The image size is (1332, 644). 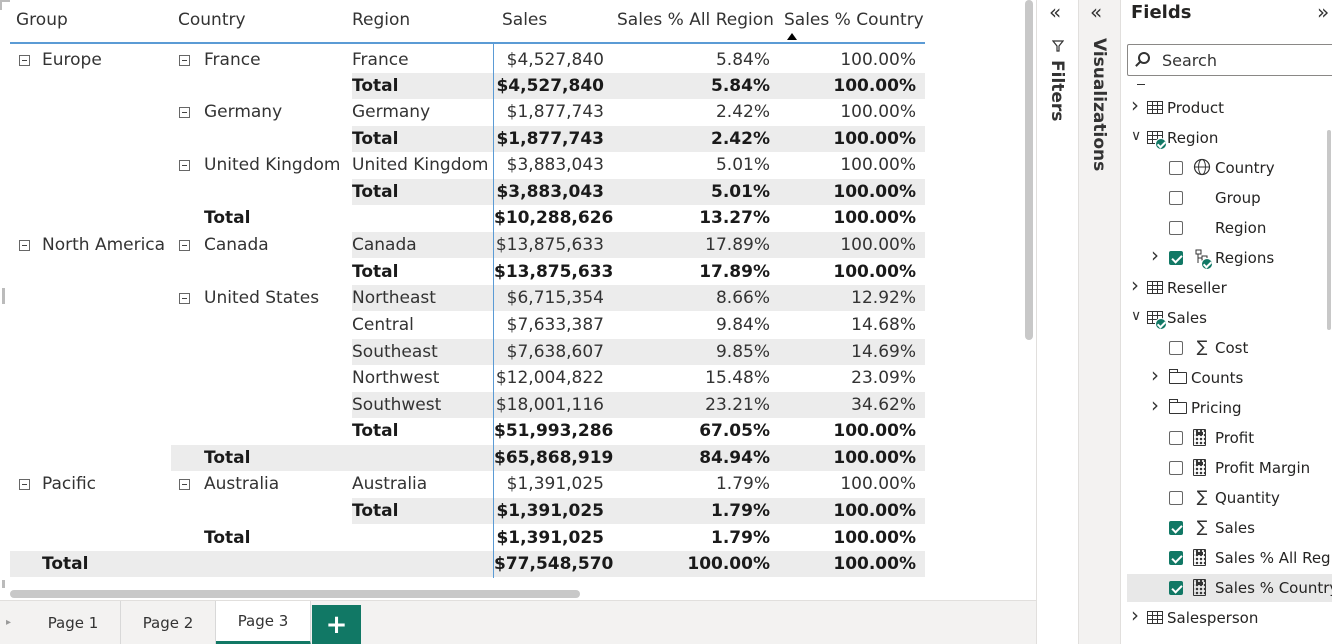 What do you see at coordinates (550, 139) in the screenshot?
I see `sales-value: $1,877,743` at bounding box center [550, 139].